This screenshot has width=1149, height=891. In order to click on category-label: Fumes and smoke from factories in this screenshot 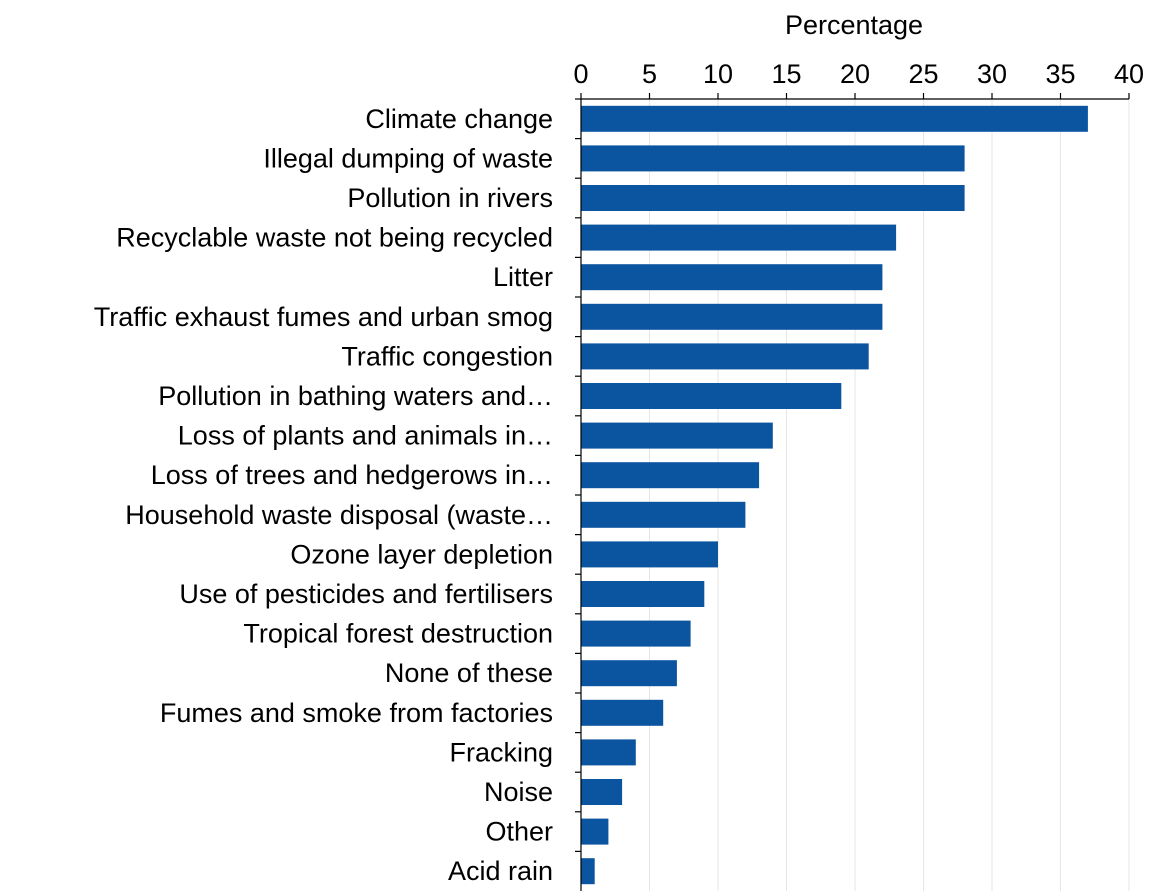, I will do `click(356, 713)`.